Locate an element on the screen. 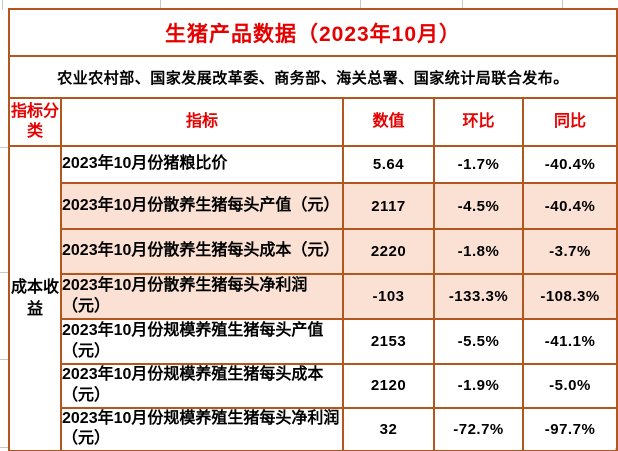 This screenshot has height=451, width=618. mom-cell: -1.9% is located at coordinates (478, 386).